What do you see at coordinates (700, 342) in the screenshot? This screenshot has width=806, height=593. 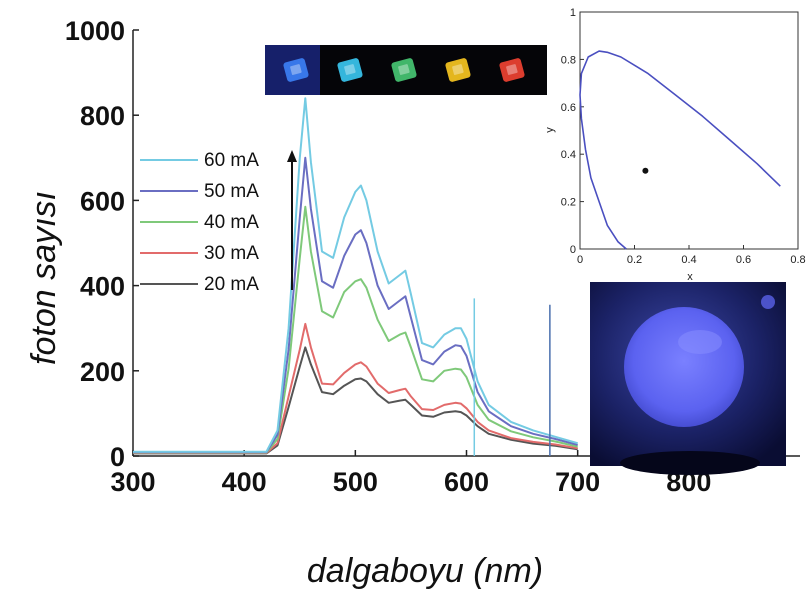 I see `led-highlight` at bounding box center [700, 342].